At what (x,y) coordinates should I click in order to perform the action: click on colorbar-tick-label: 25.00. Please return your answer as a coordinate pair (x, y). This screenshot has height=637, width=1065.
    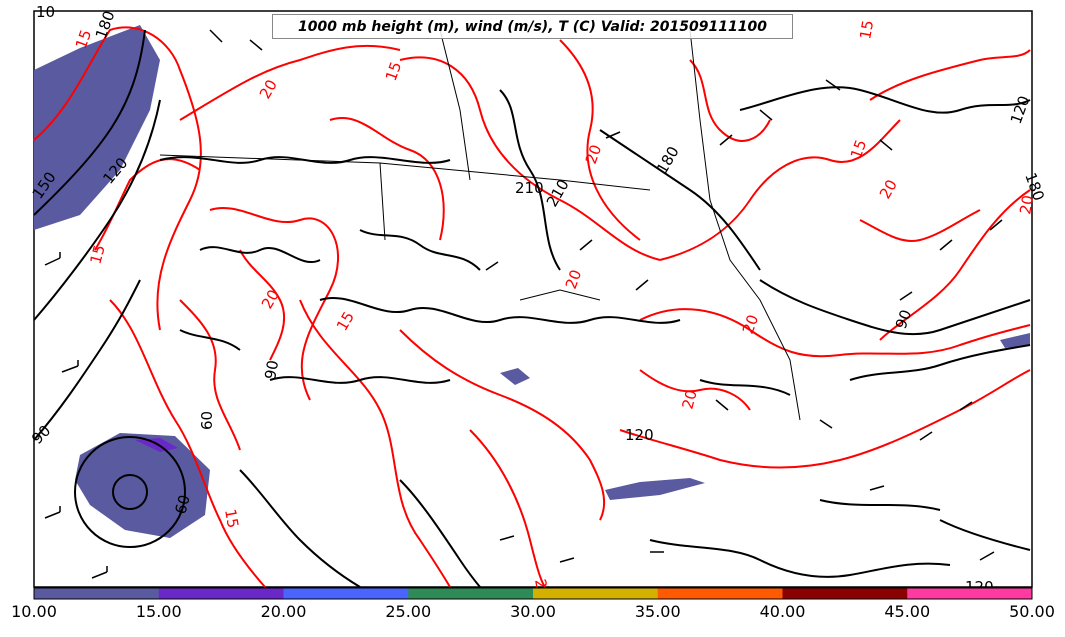
    Looking at the image, I should click on (408, 611).